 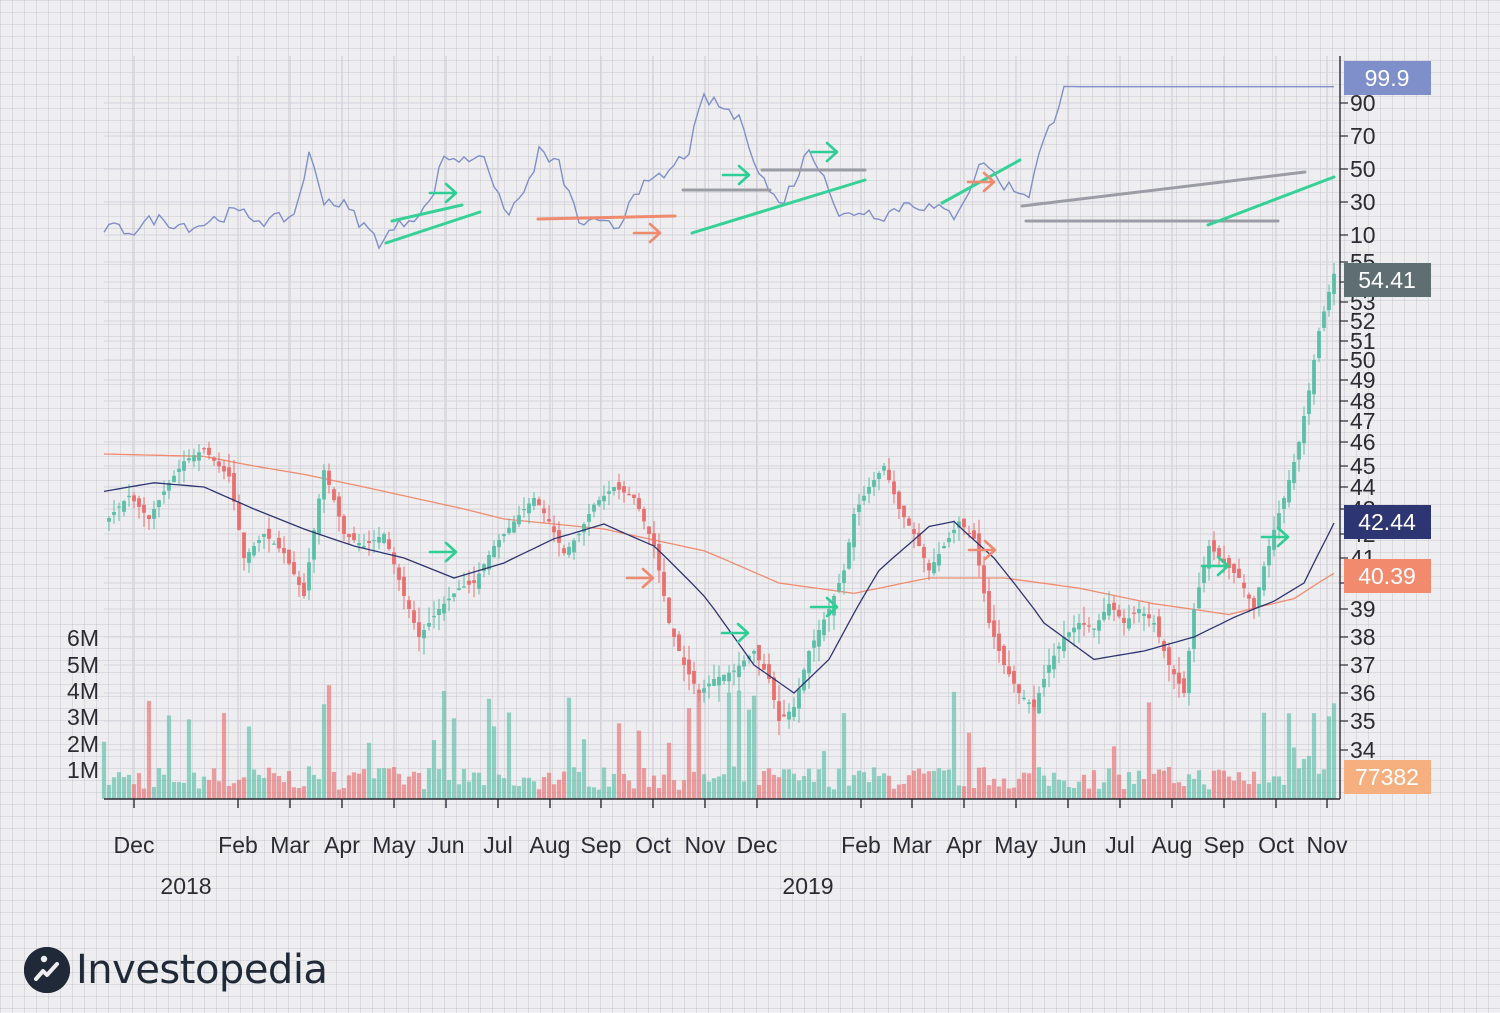 What do you see at coordinates (1363, 235) in the screenshot?
I see `indicator-y-label: 10` at bounding box center [1363, 235].